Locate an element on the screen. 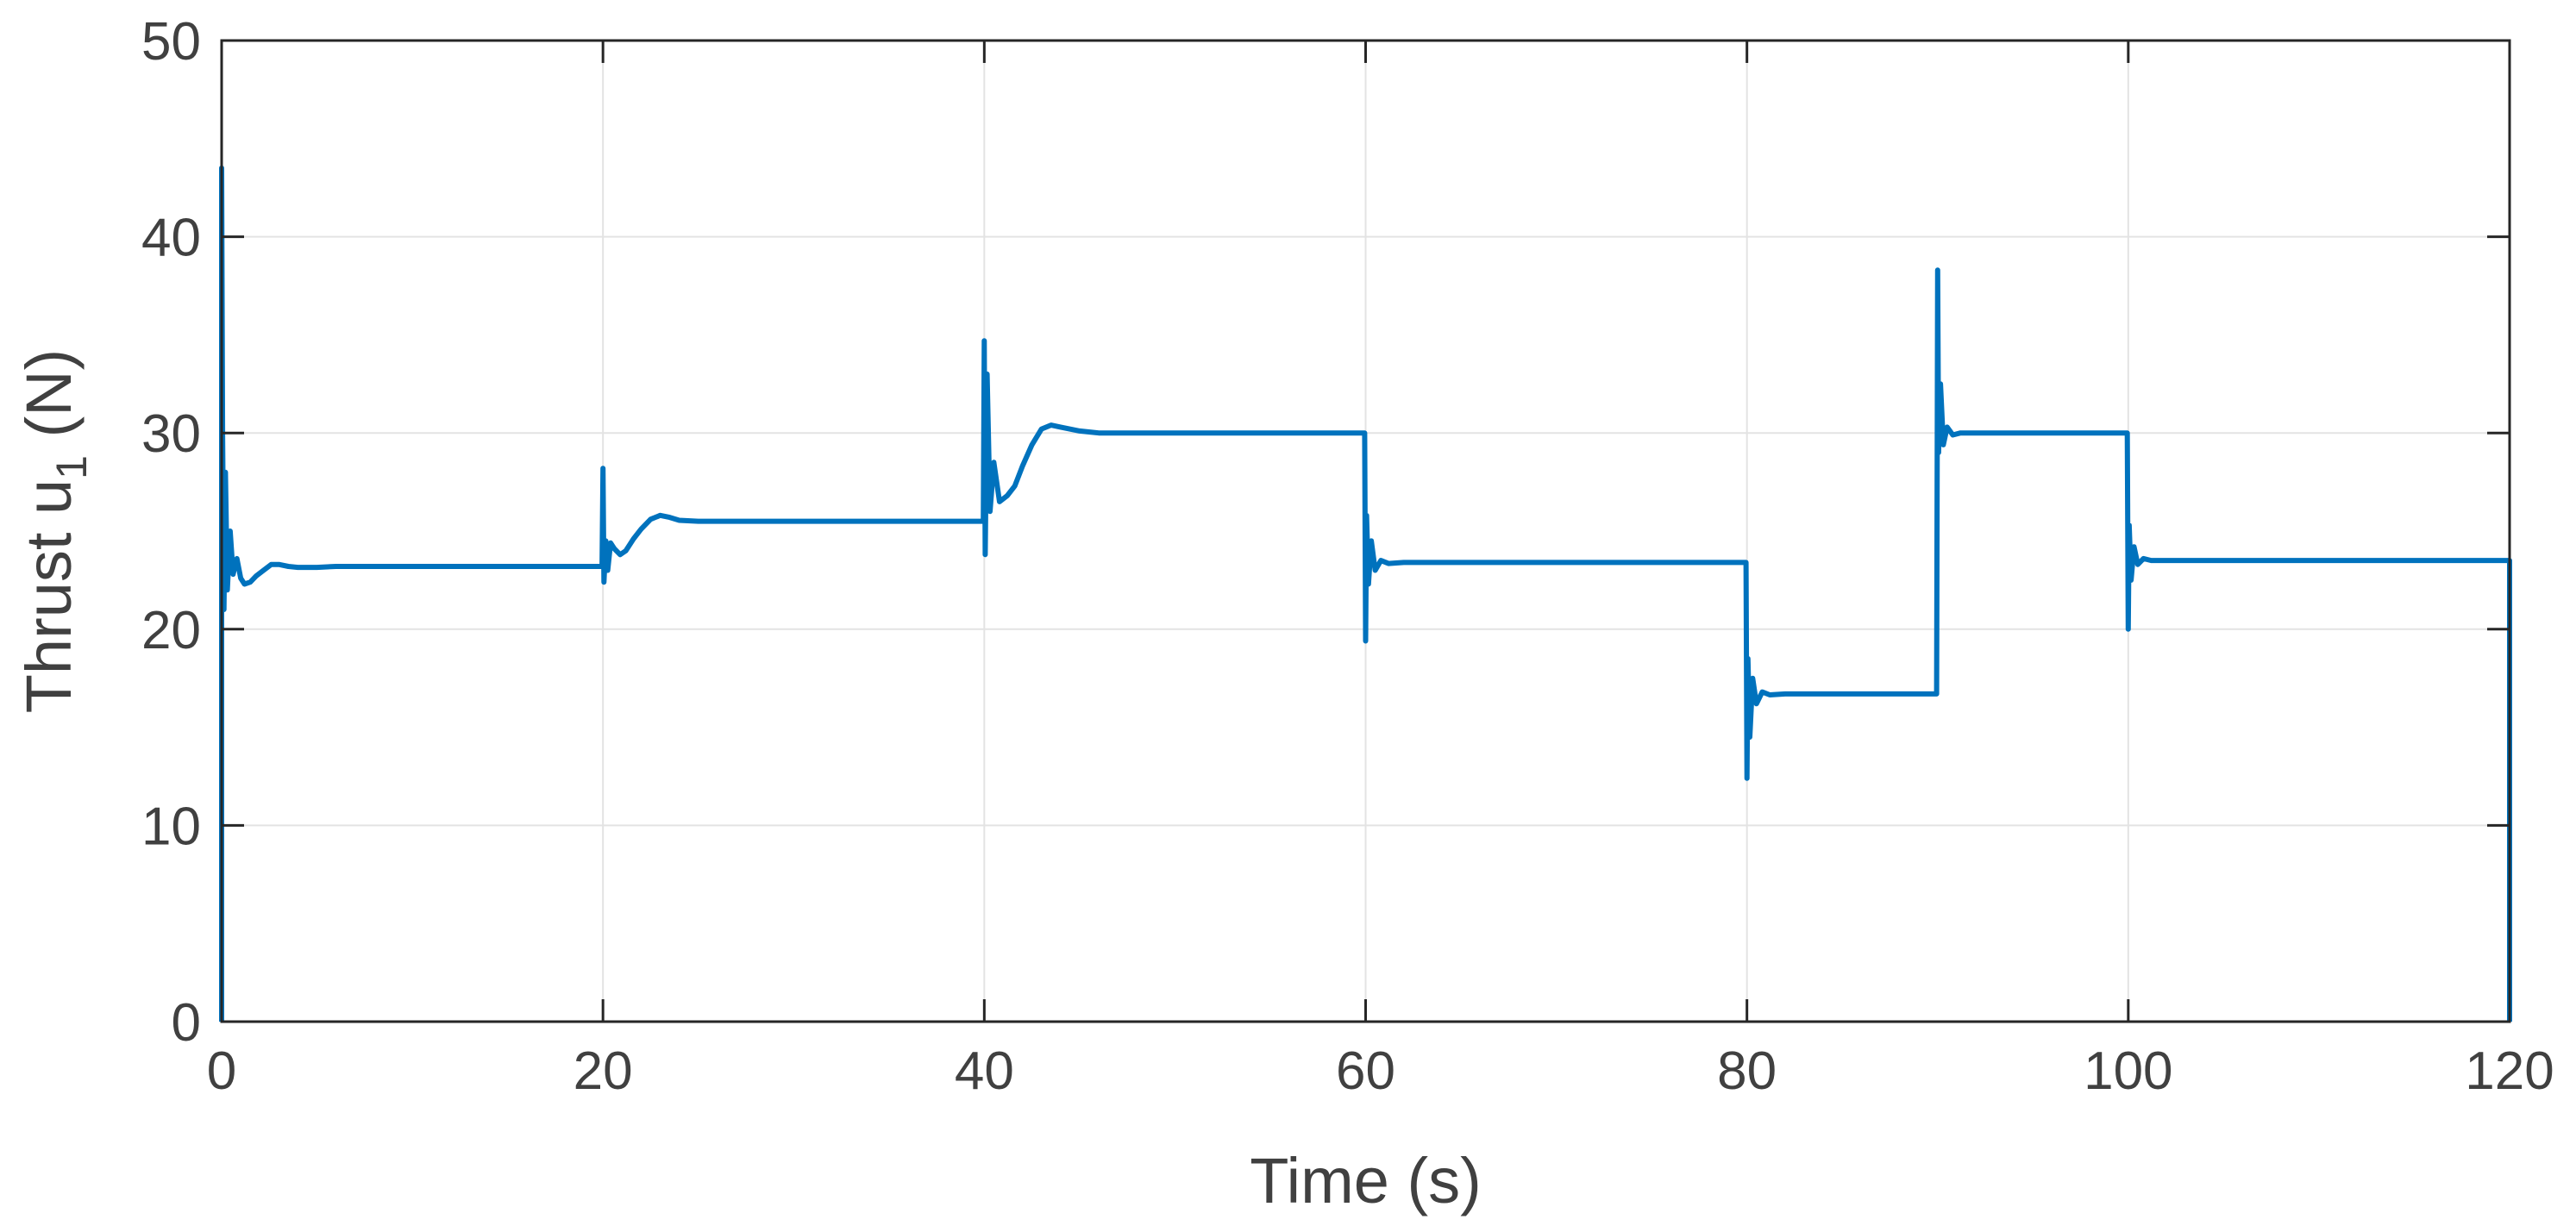 The image size is (2576, 1232). y-tick-label: 10 is located at coordinates (171, 826).